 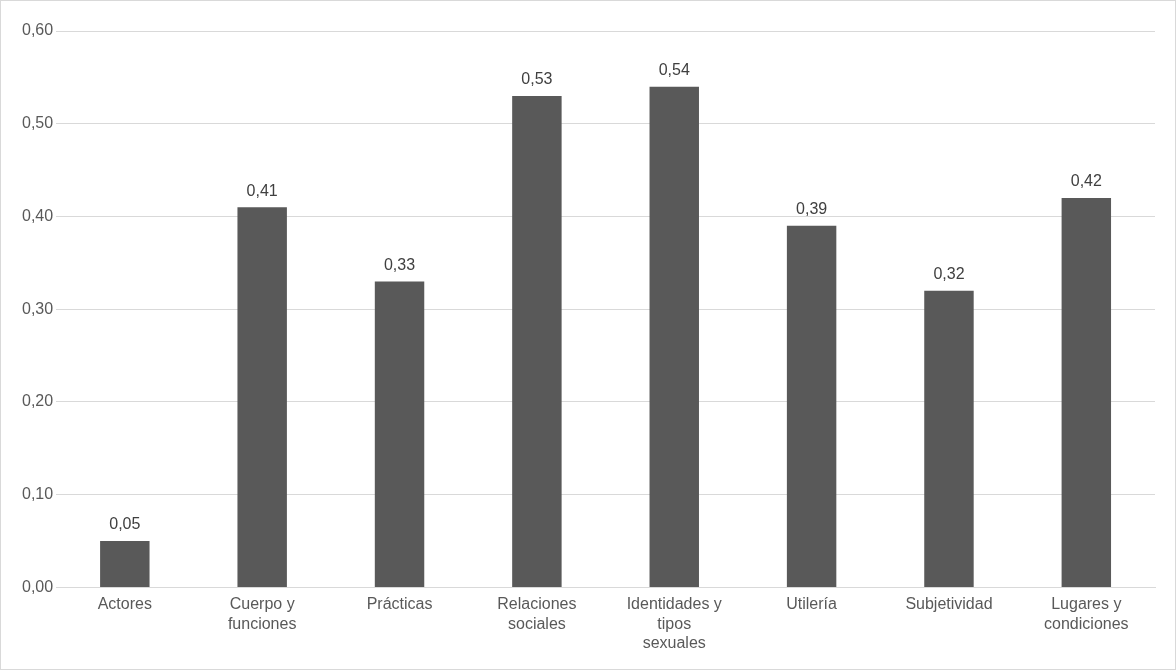 I want to click on y-tick-label: 0,10, so click(x=38, y=494).